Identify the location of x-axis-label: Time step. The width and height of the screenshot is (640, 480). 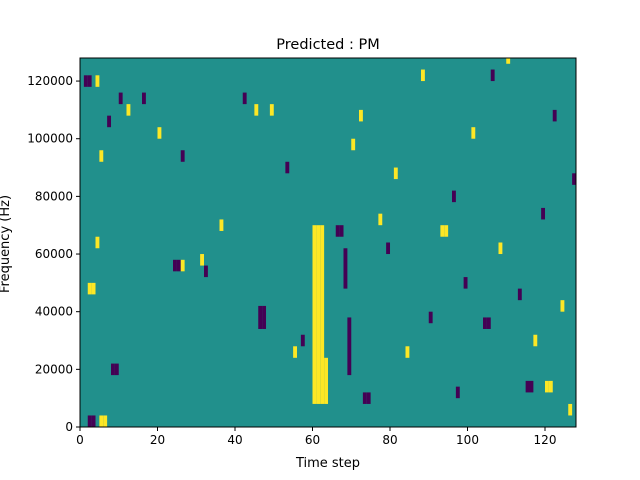
(327, 463).